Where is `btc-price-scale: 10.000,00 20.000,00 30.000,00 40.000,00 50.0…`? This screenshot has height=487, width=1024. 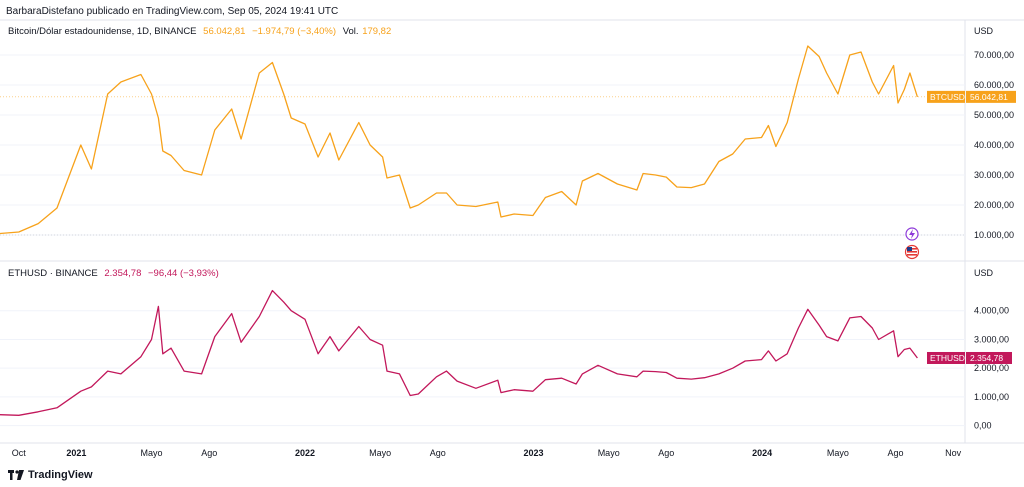
btc-price-scale: 10.000,00 20.000,00 30.000,00 40.000,00 50.0… is located at coordinates (994, 145).